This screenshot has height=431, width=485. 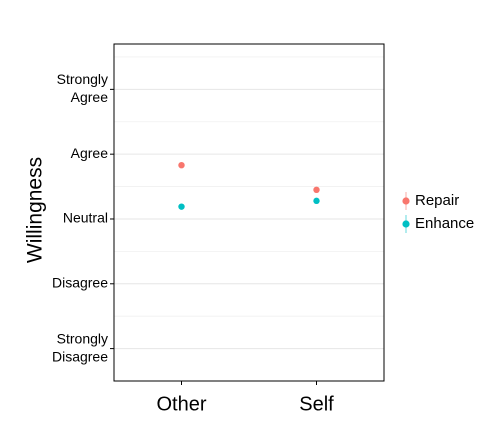 What do you see at coordinates (35, 210) in the screenshot?
I see `y-axis-title: Willingness` at bounding box center [35, 210].